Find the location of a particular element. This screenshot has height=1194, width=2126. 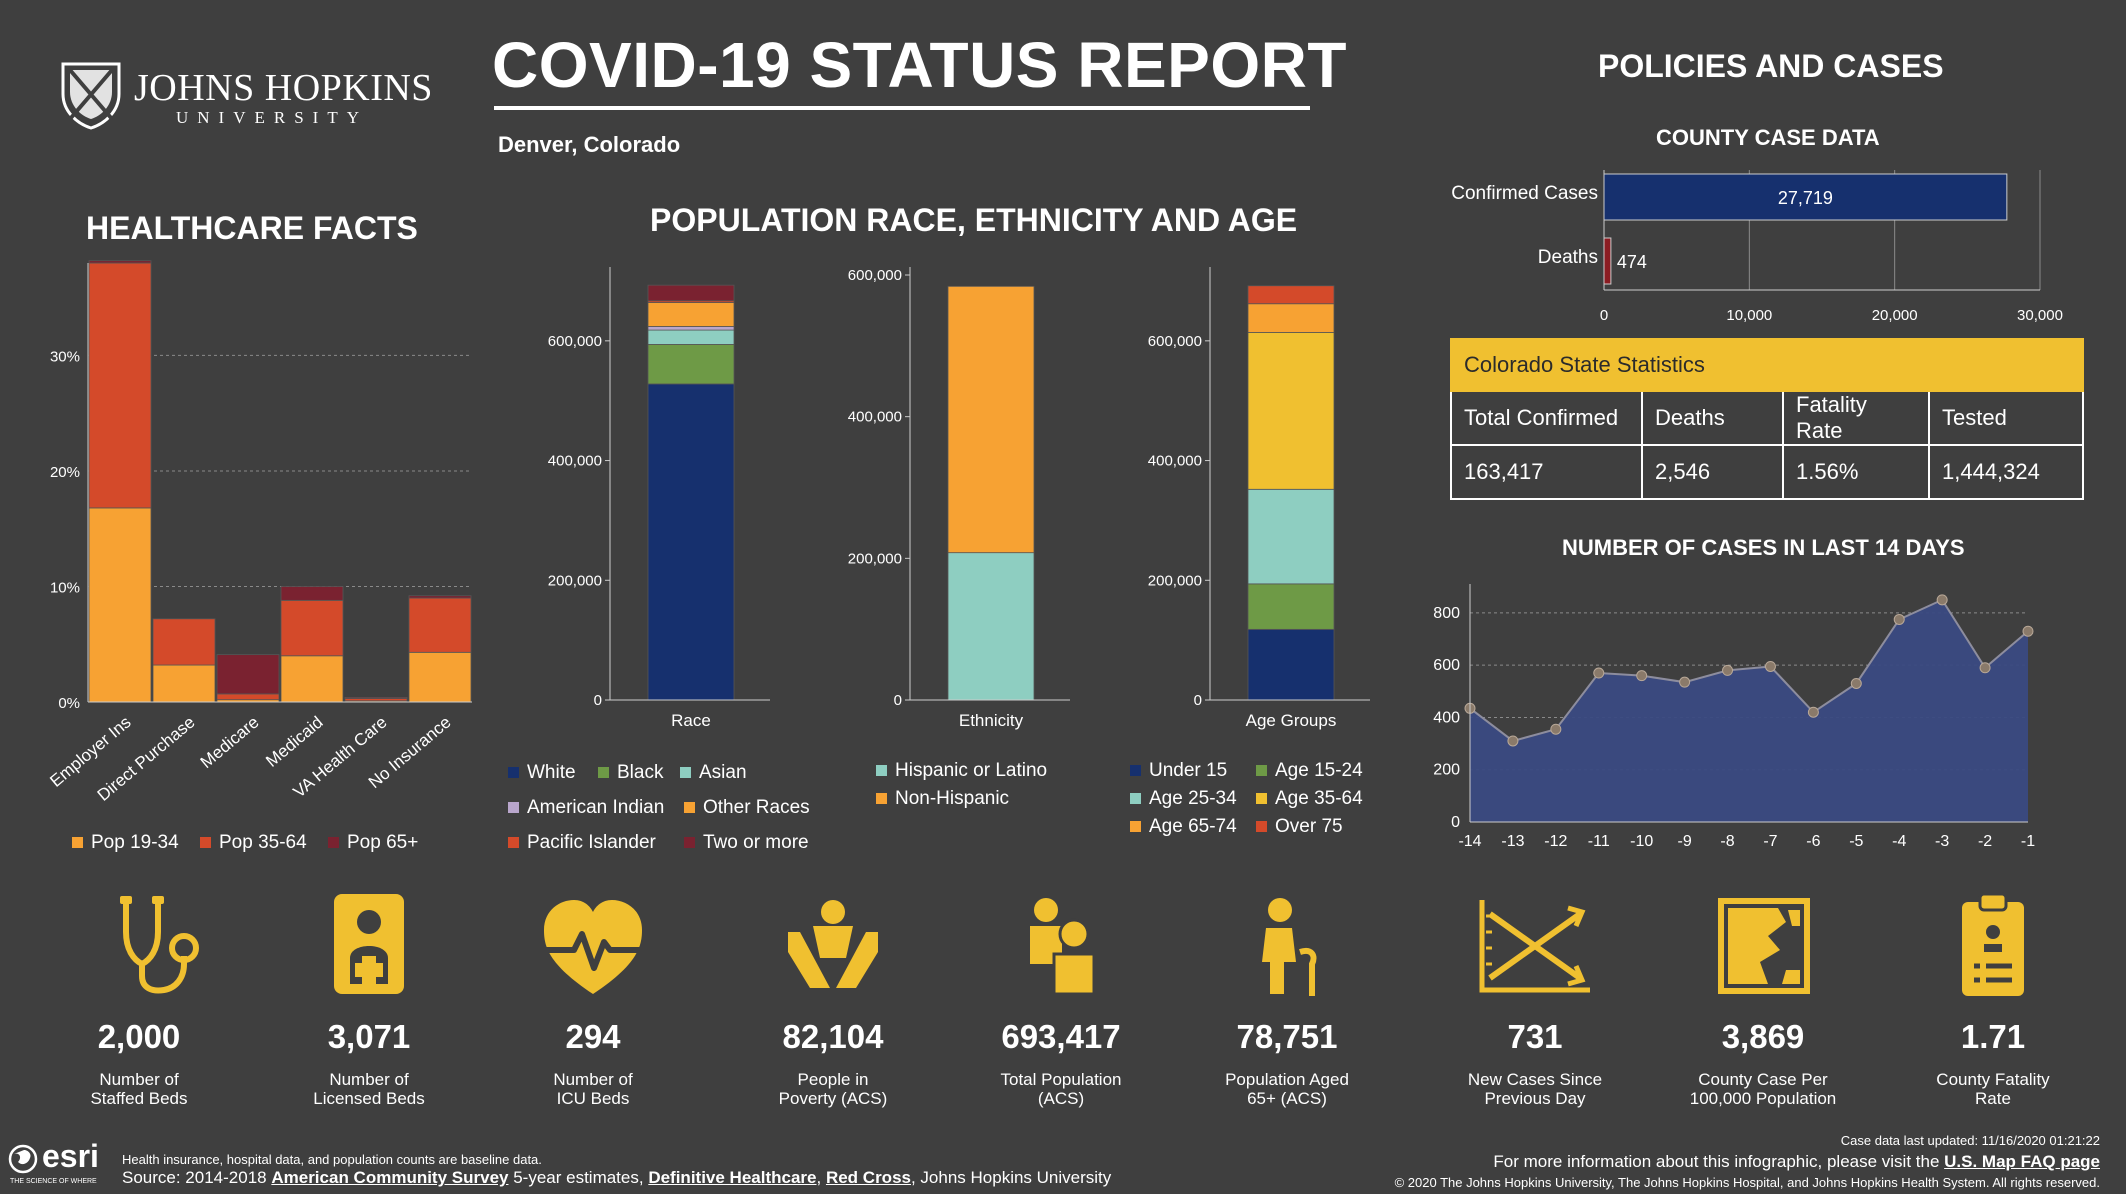

series-line is located at coordinates (1749, 670).